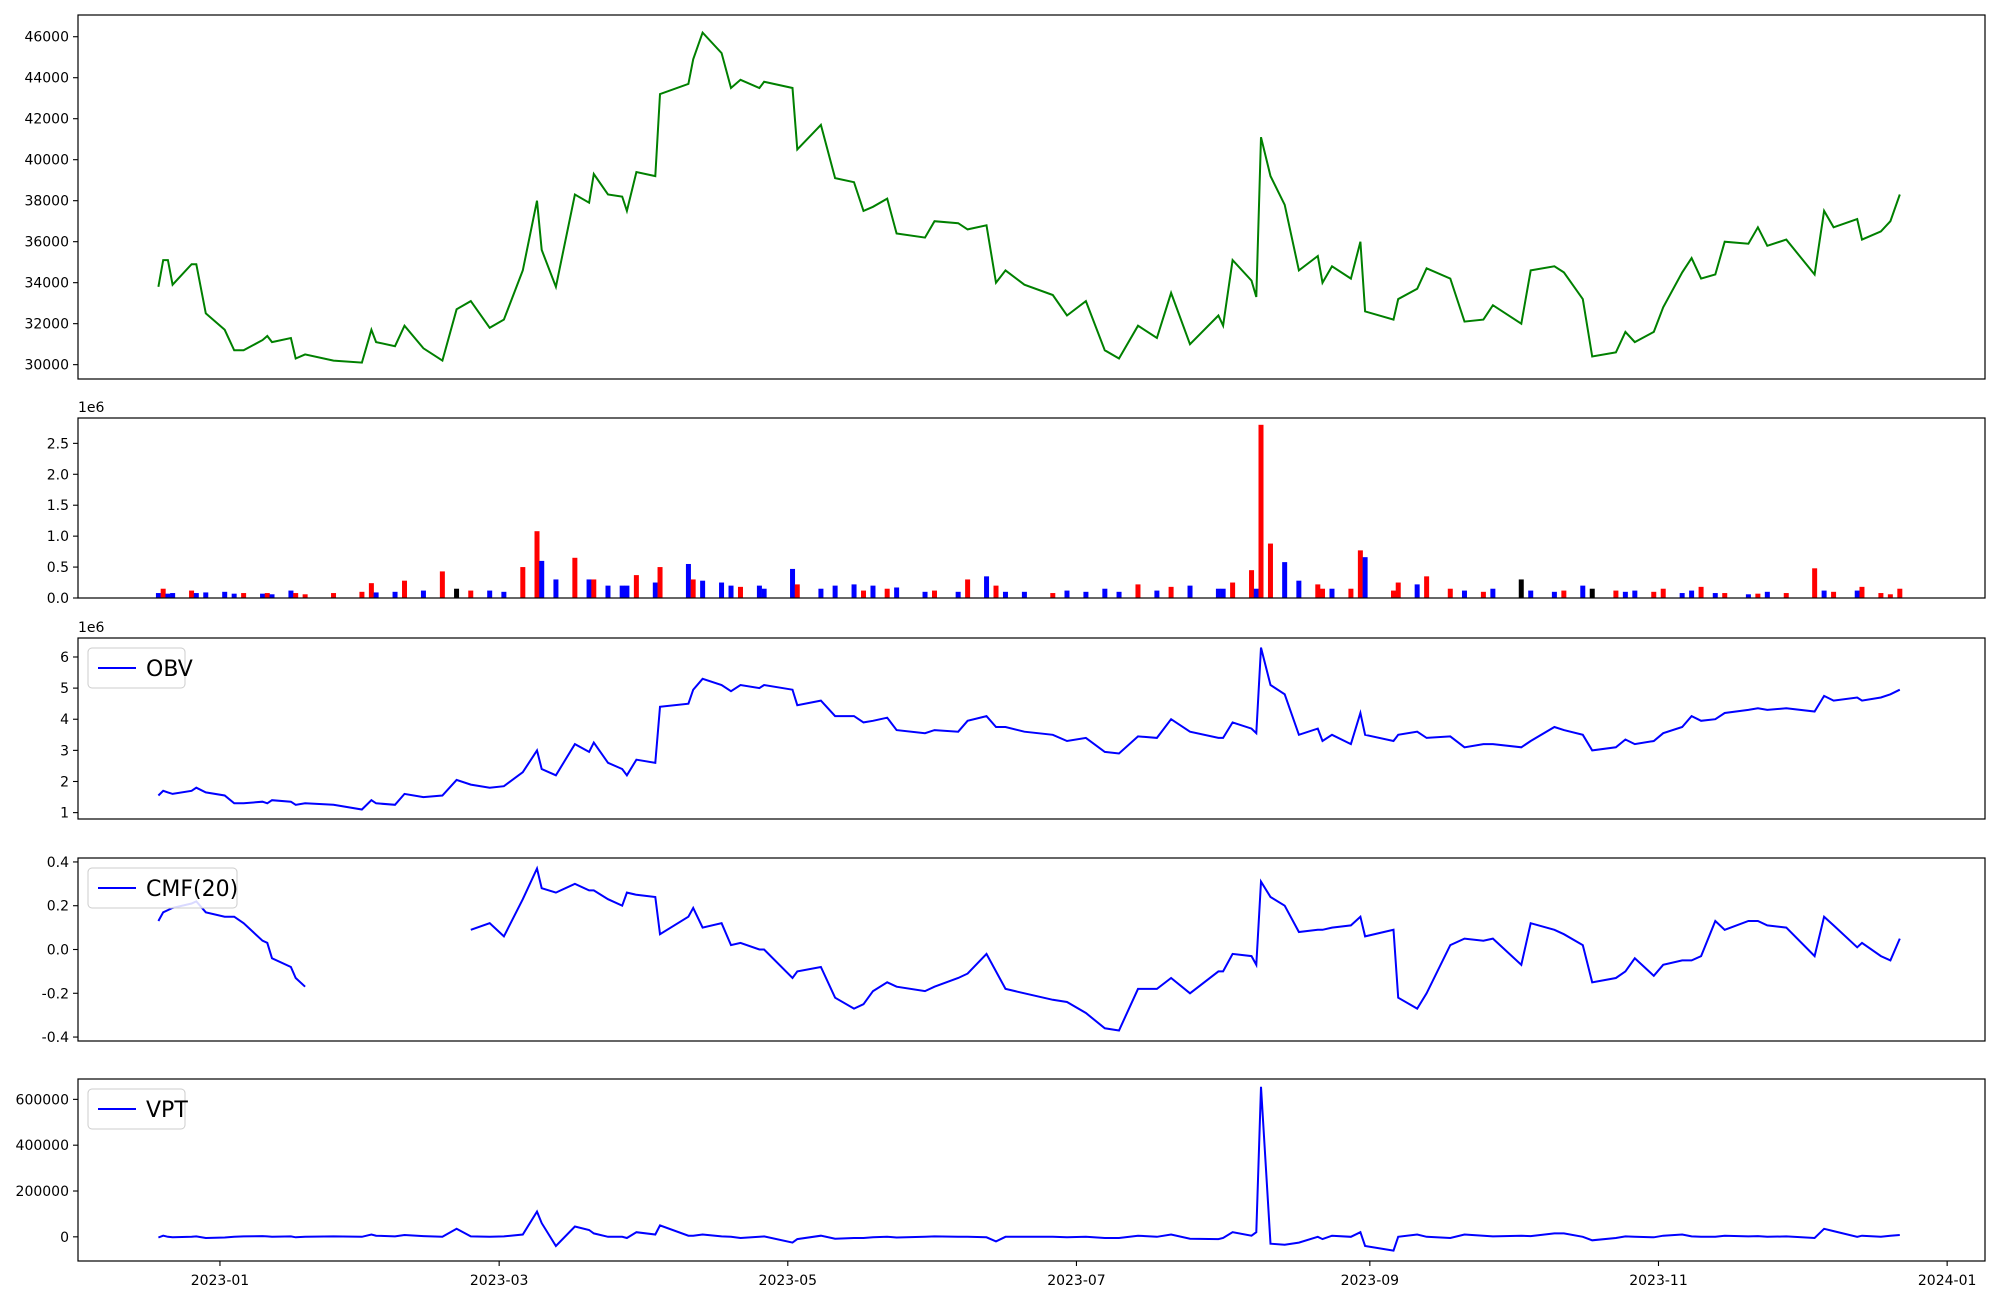 The image size is (2000, 1300). What do you see at coordinates (42, 1192) in the screenshot?
I see `y-tick-label: 200000` at bounding box center [42, 1192].